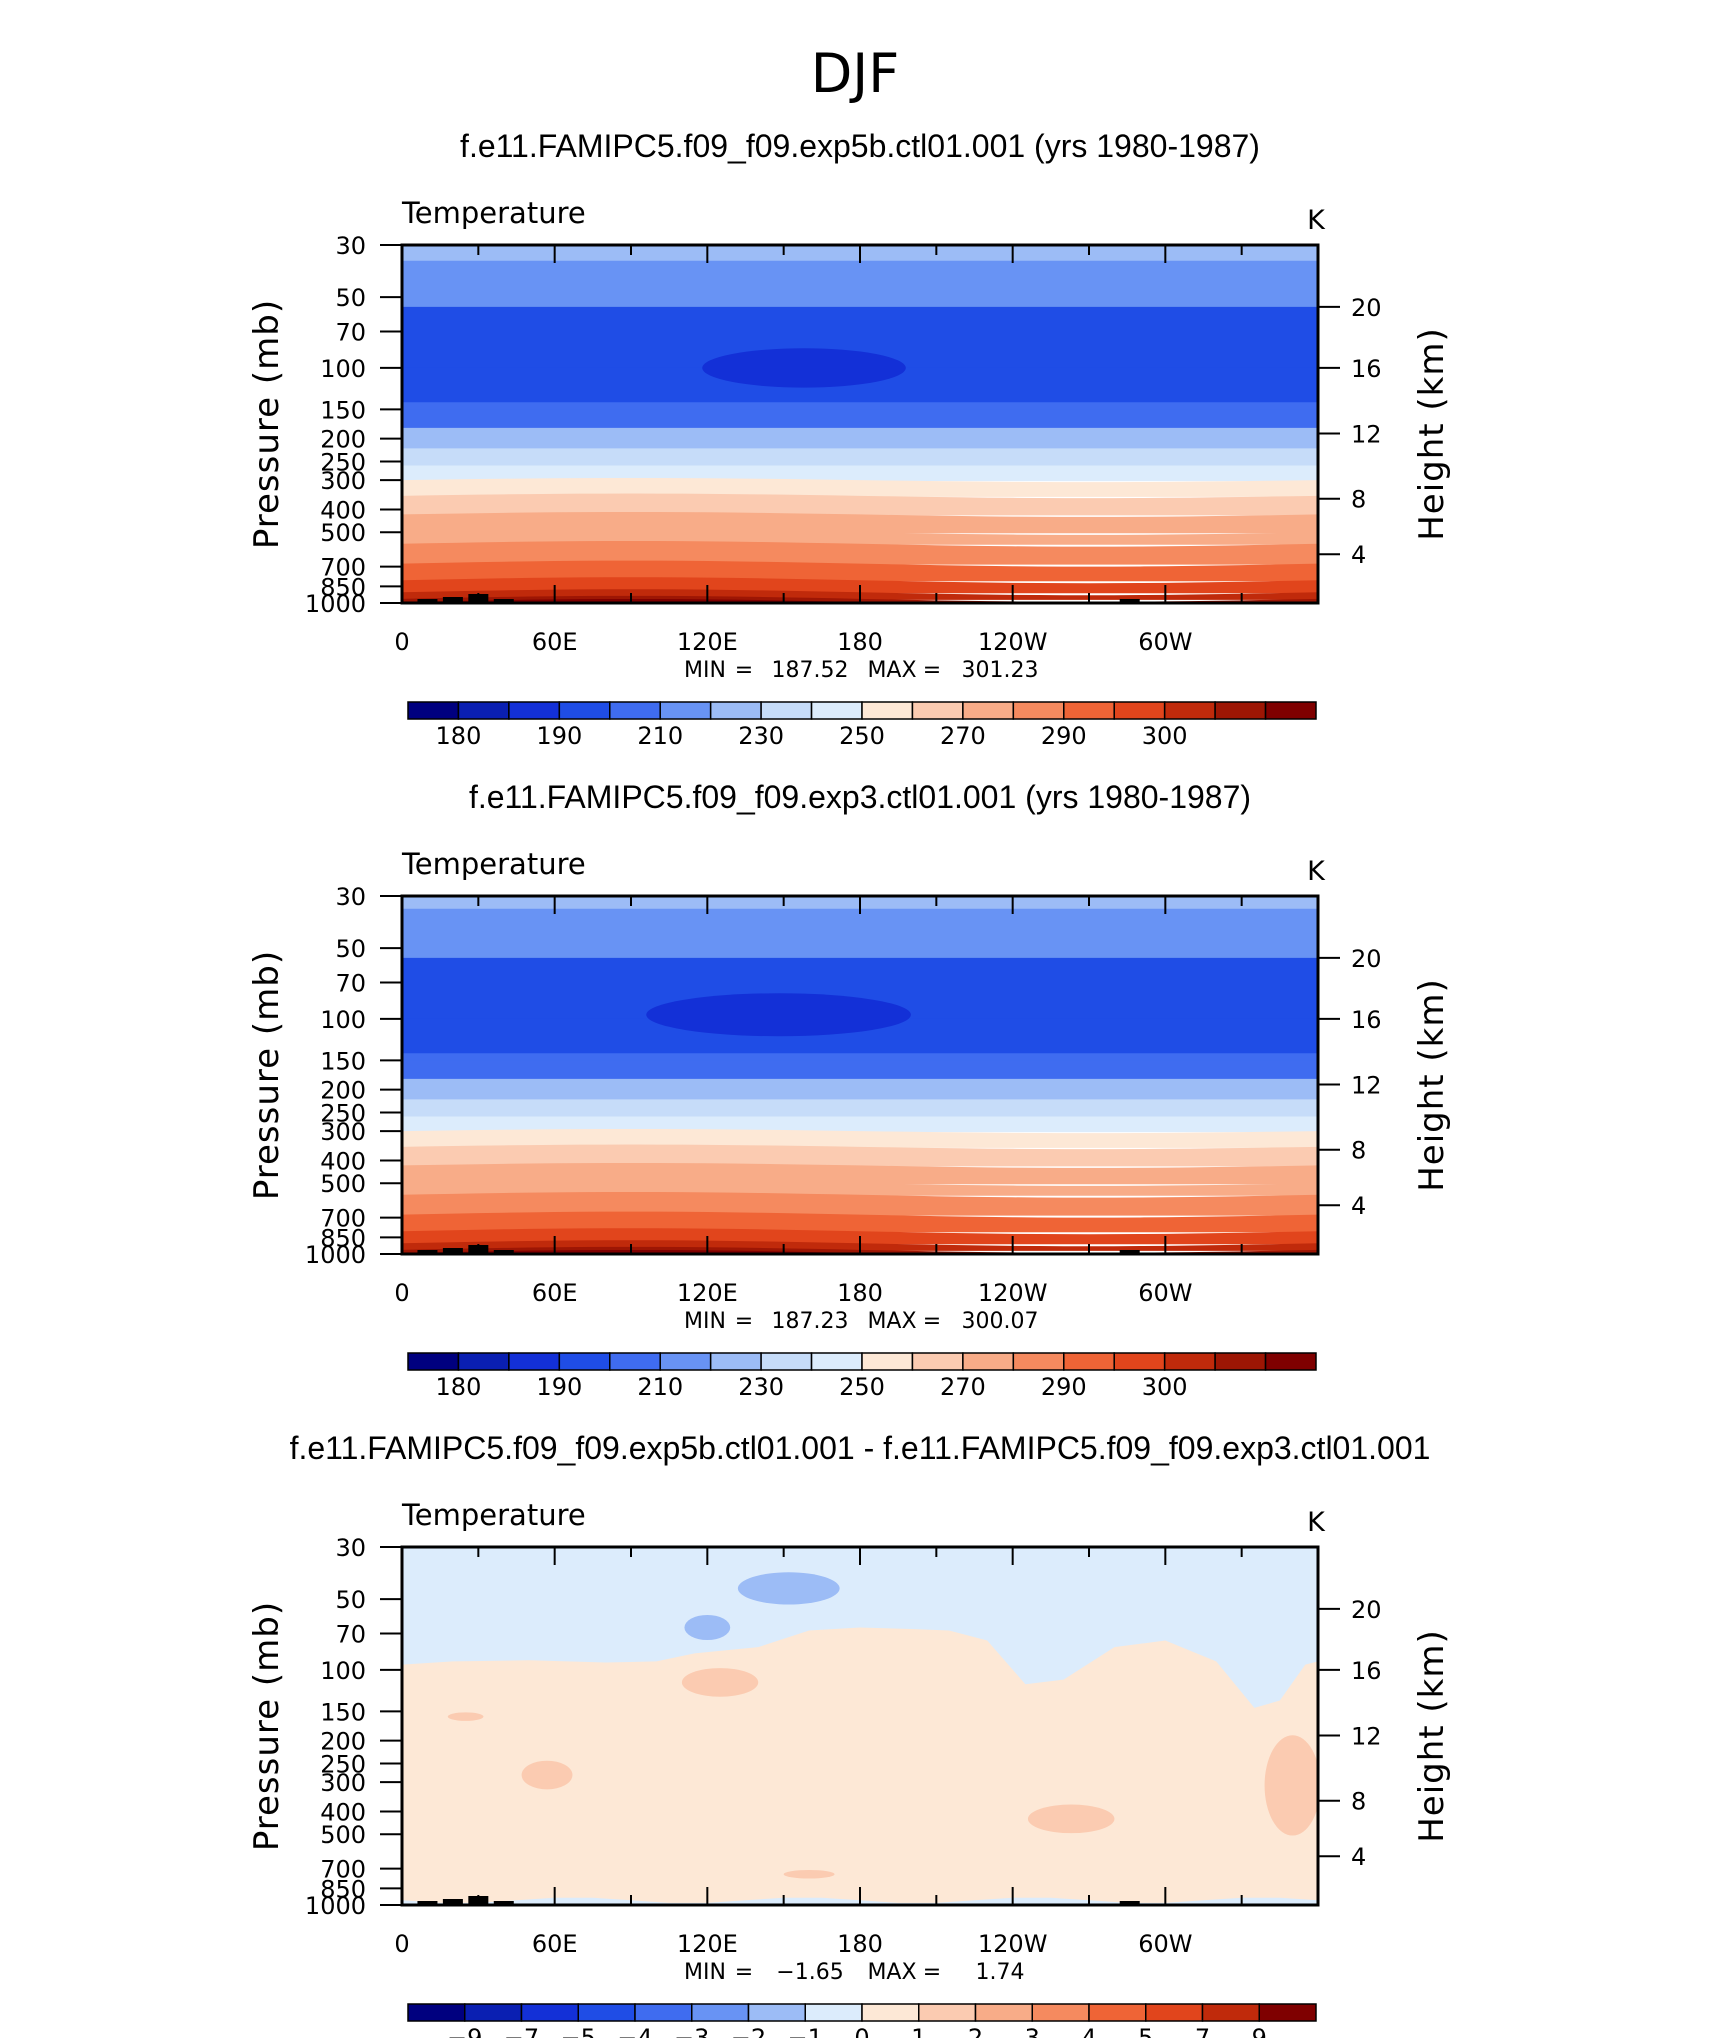  I want to click on max-value: 1.74, so click(1000, 1972).